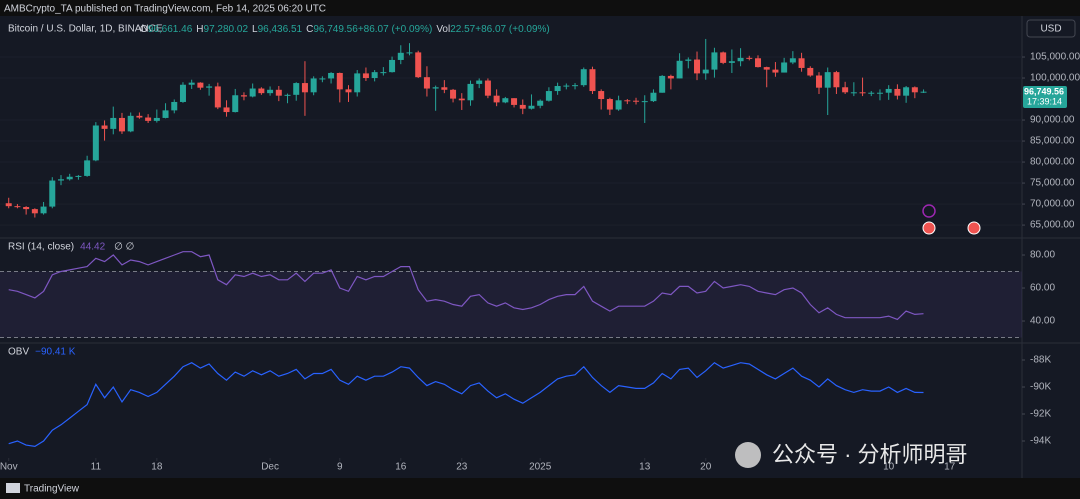 Image resolution: width=1080 pixels, height=499 pixels. What do you see at coordinates (226, 29) in the screenshot?
I see `legend-value: 97,280.02` at bounding box center [226, 29].